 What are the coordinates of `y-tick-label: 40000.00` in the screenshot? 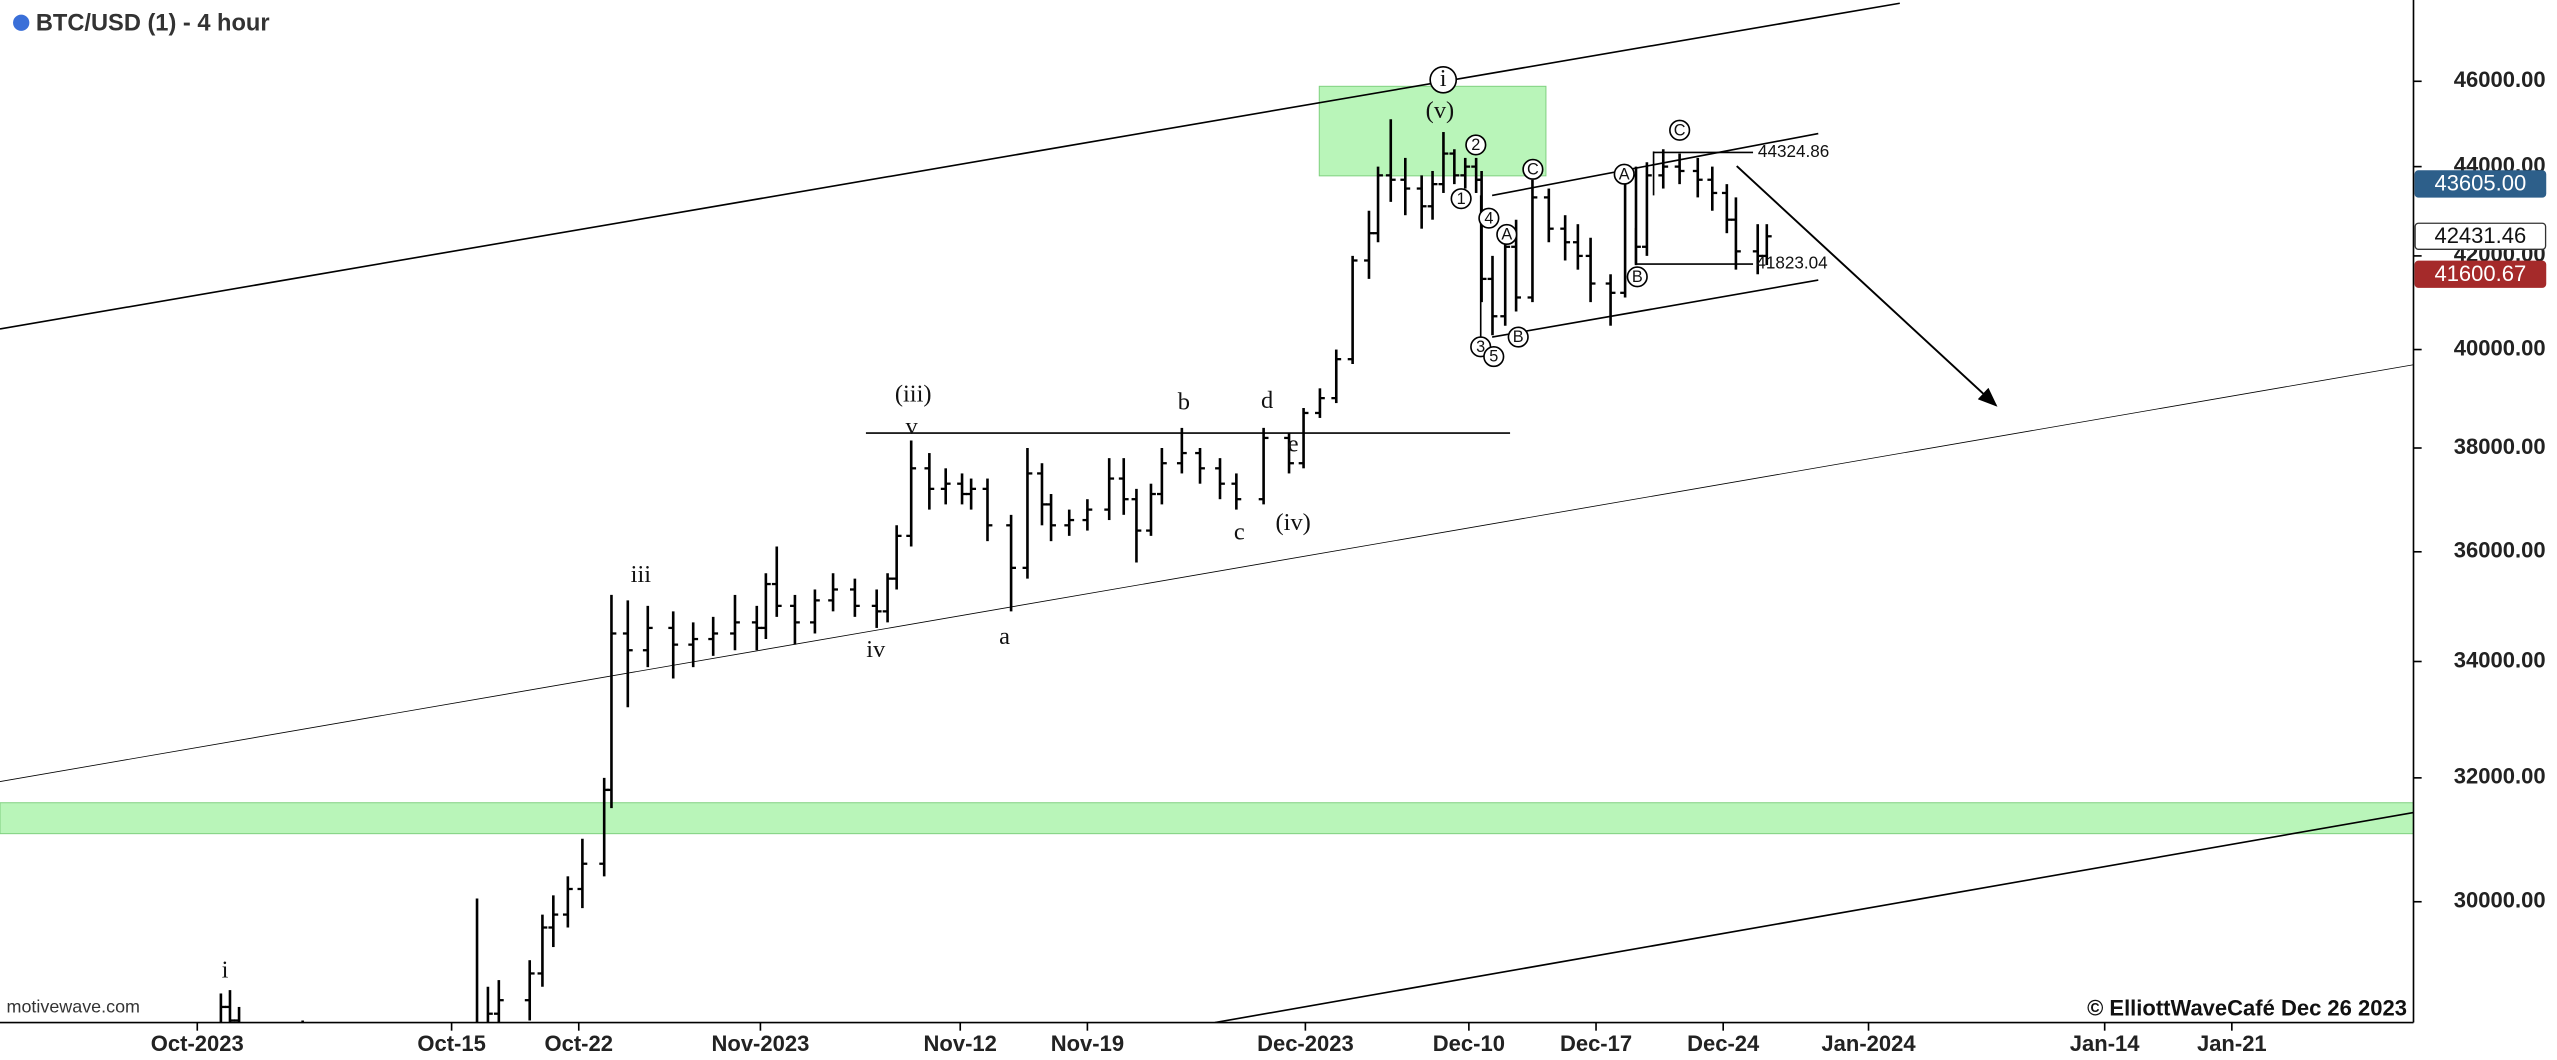 It's located at (2500, 347).